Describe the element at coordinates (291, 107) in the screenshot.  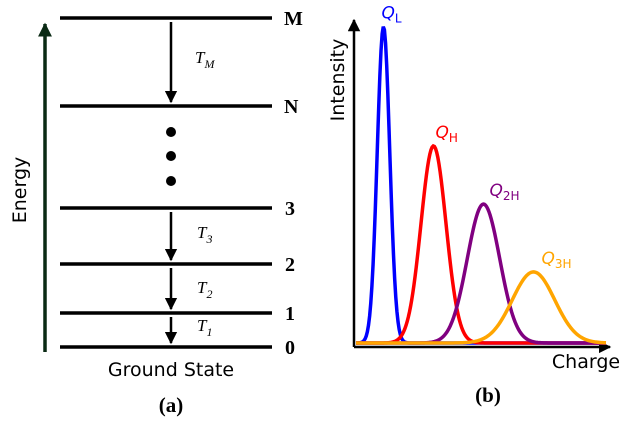
I see `level-n-label: N` at that location.